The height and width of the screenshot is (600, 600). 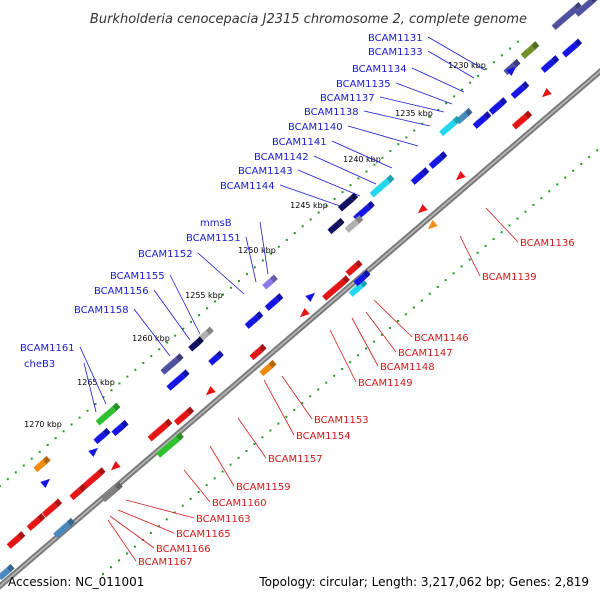 I want to click on forward-gene-label: BCAM1158, so click(x=101, y=310).